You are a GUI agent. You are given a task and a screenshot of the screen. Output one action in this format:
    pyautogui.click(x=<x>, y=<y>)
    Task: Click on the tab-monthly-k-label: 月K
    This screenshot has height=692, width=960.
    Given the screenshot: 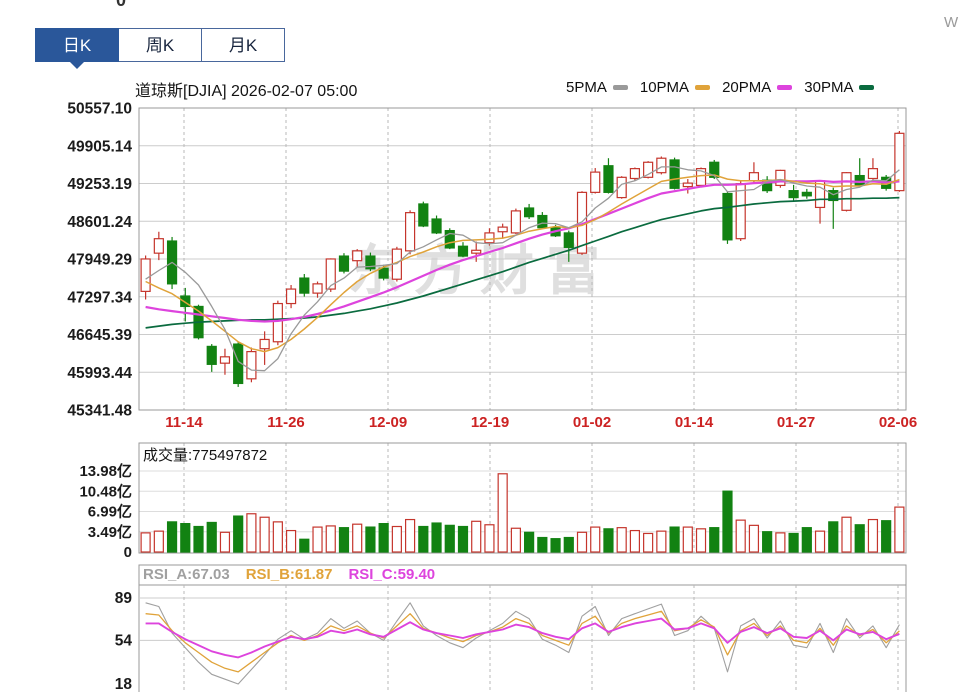 What is the action you would take?
    pyautogui.click(x=243, y=45)
    